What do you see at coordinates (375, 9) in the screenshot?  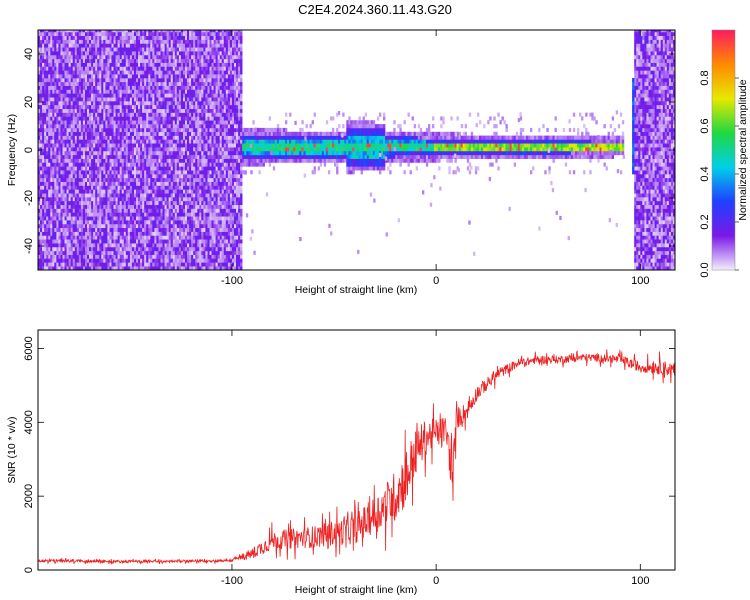 I see `page-title: C2E4.2024.360.11.43.G20` at bounding box center [375, 9].